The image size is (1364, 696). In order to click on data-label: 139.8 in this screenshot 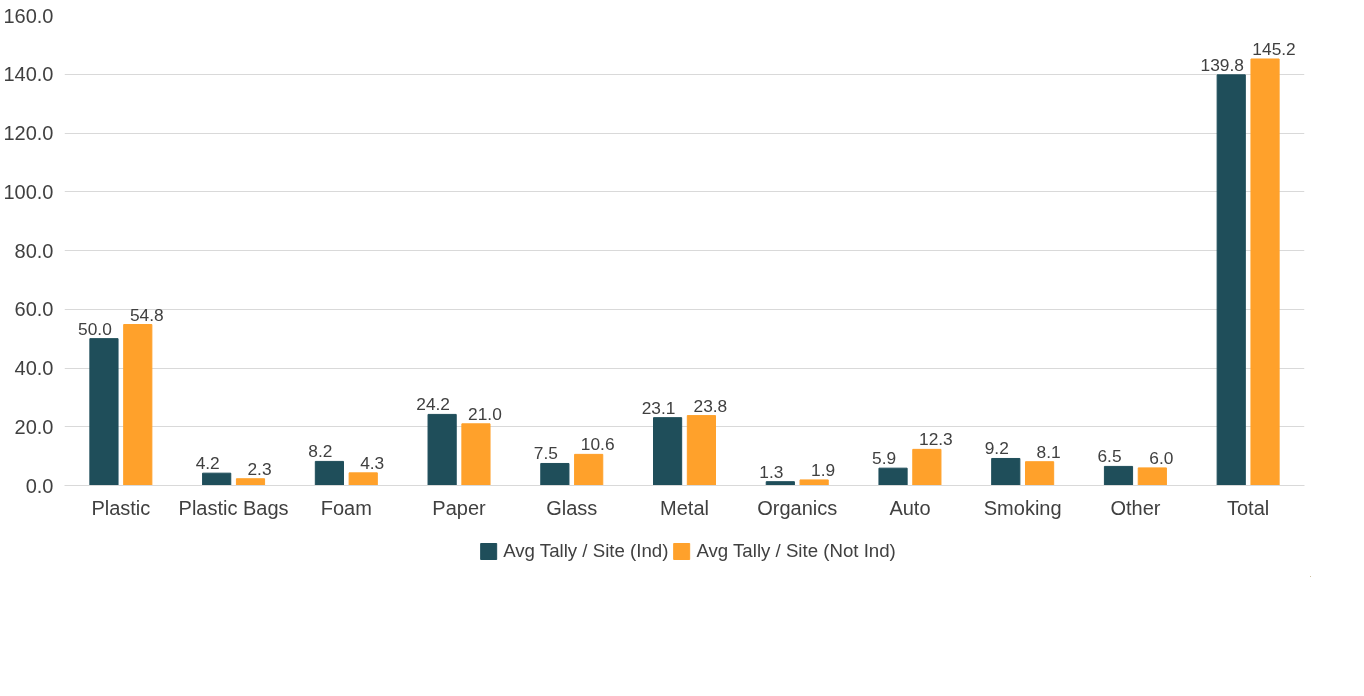, I will do `click(1222, 64)`.